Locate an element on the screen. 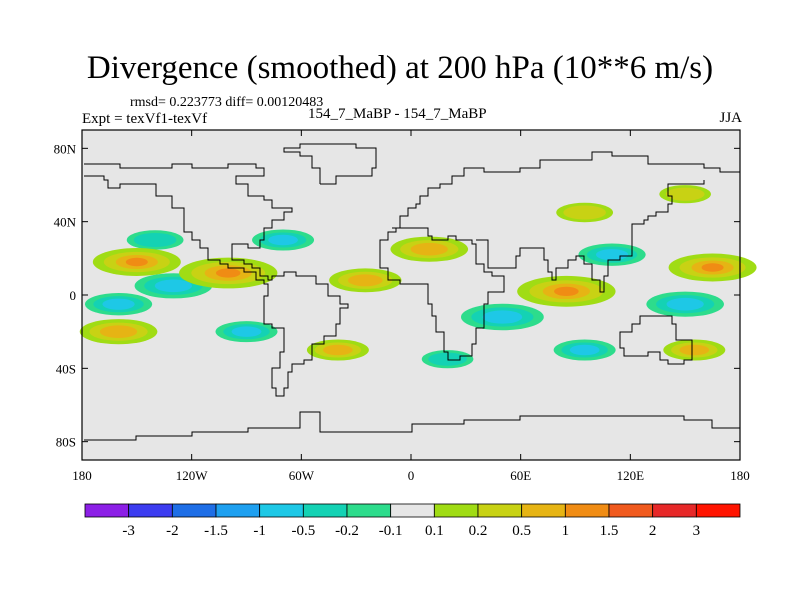 The height and width of the screenshot is (600, 800). y-tick-label: 40N is located at coordinates (65, 222).